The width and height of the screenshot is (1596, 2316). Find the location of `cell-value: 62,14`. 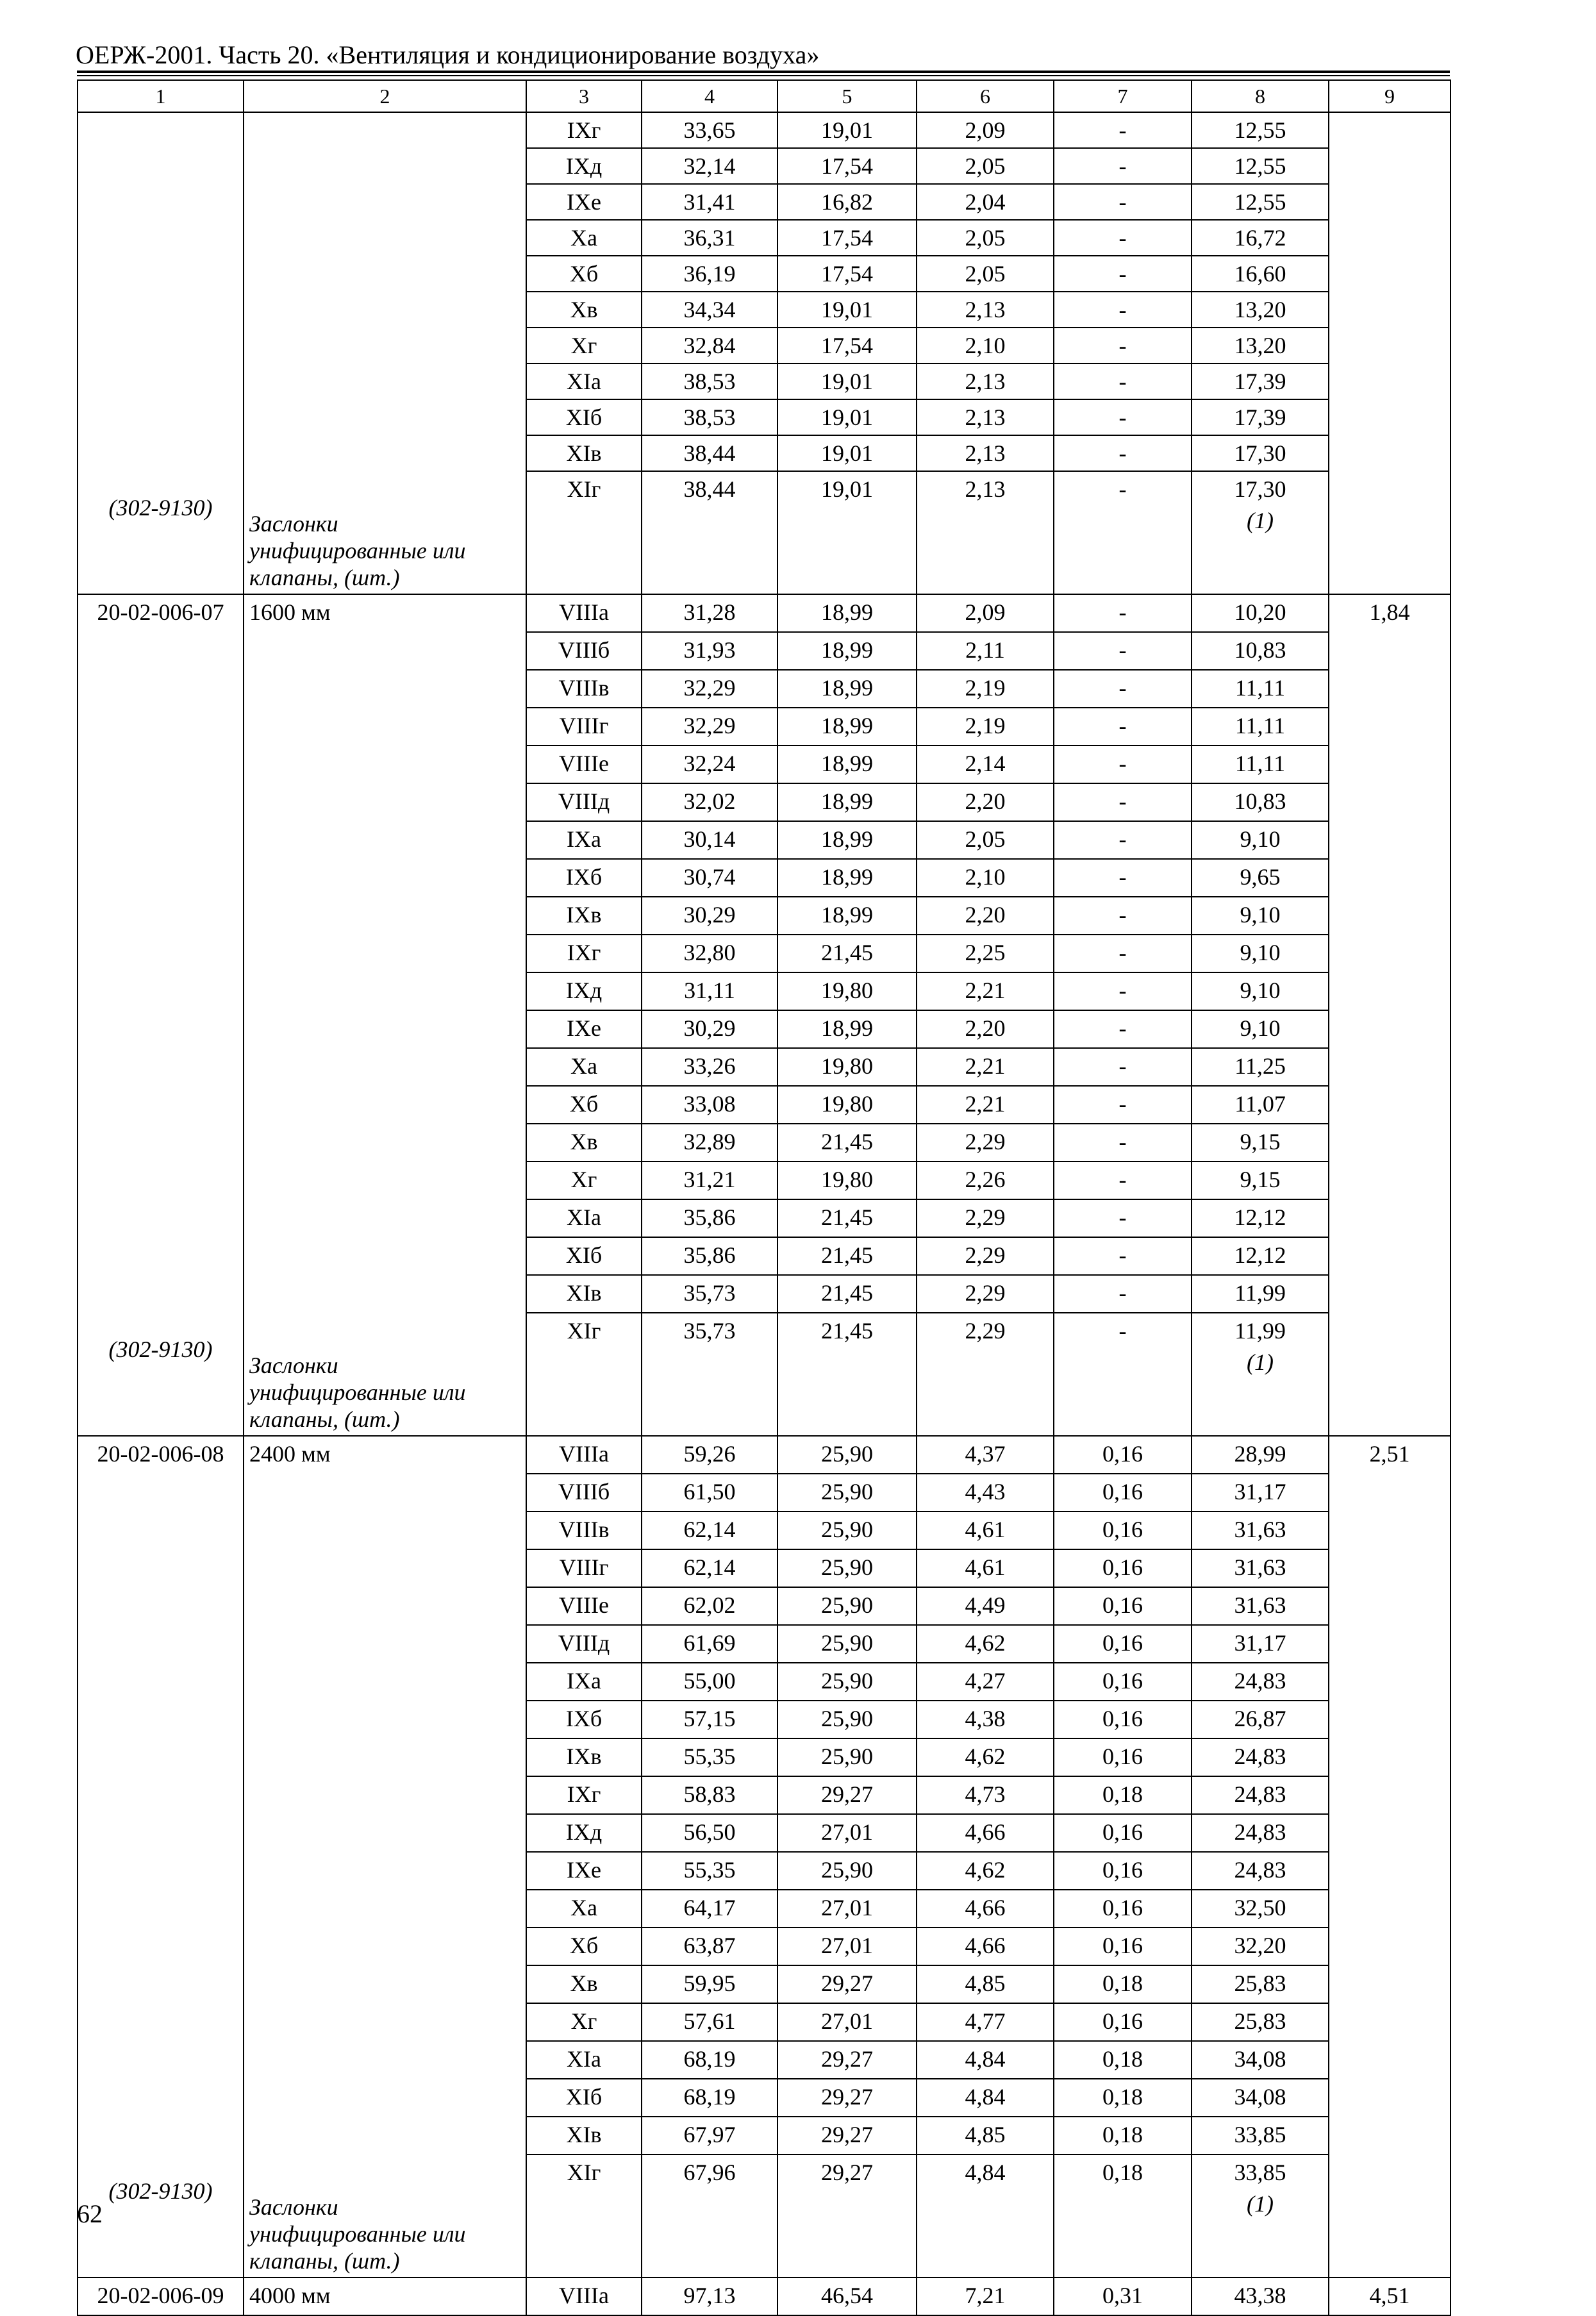

cell-value: 62,14 is located at coordinates (709, 1567).